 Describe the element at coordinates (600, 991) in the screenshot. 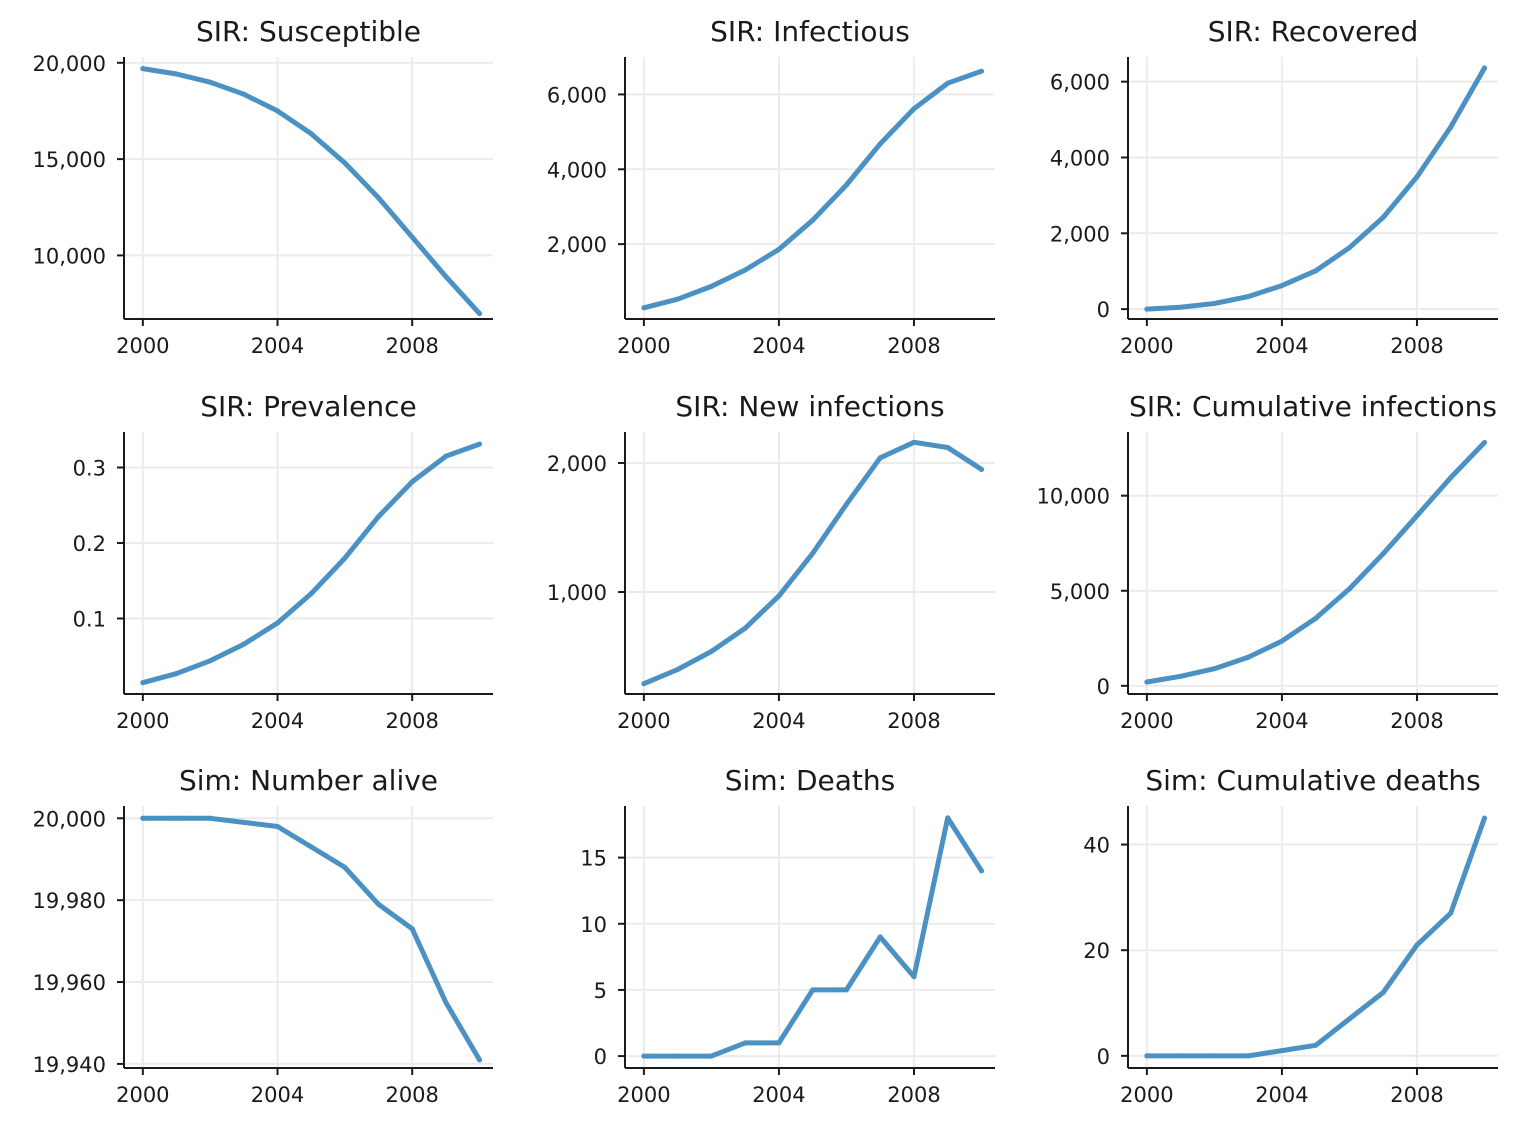

I see `y-tick-label: 5` at that location.